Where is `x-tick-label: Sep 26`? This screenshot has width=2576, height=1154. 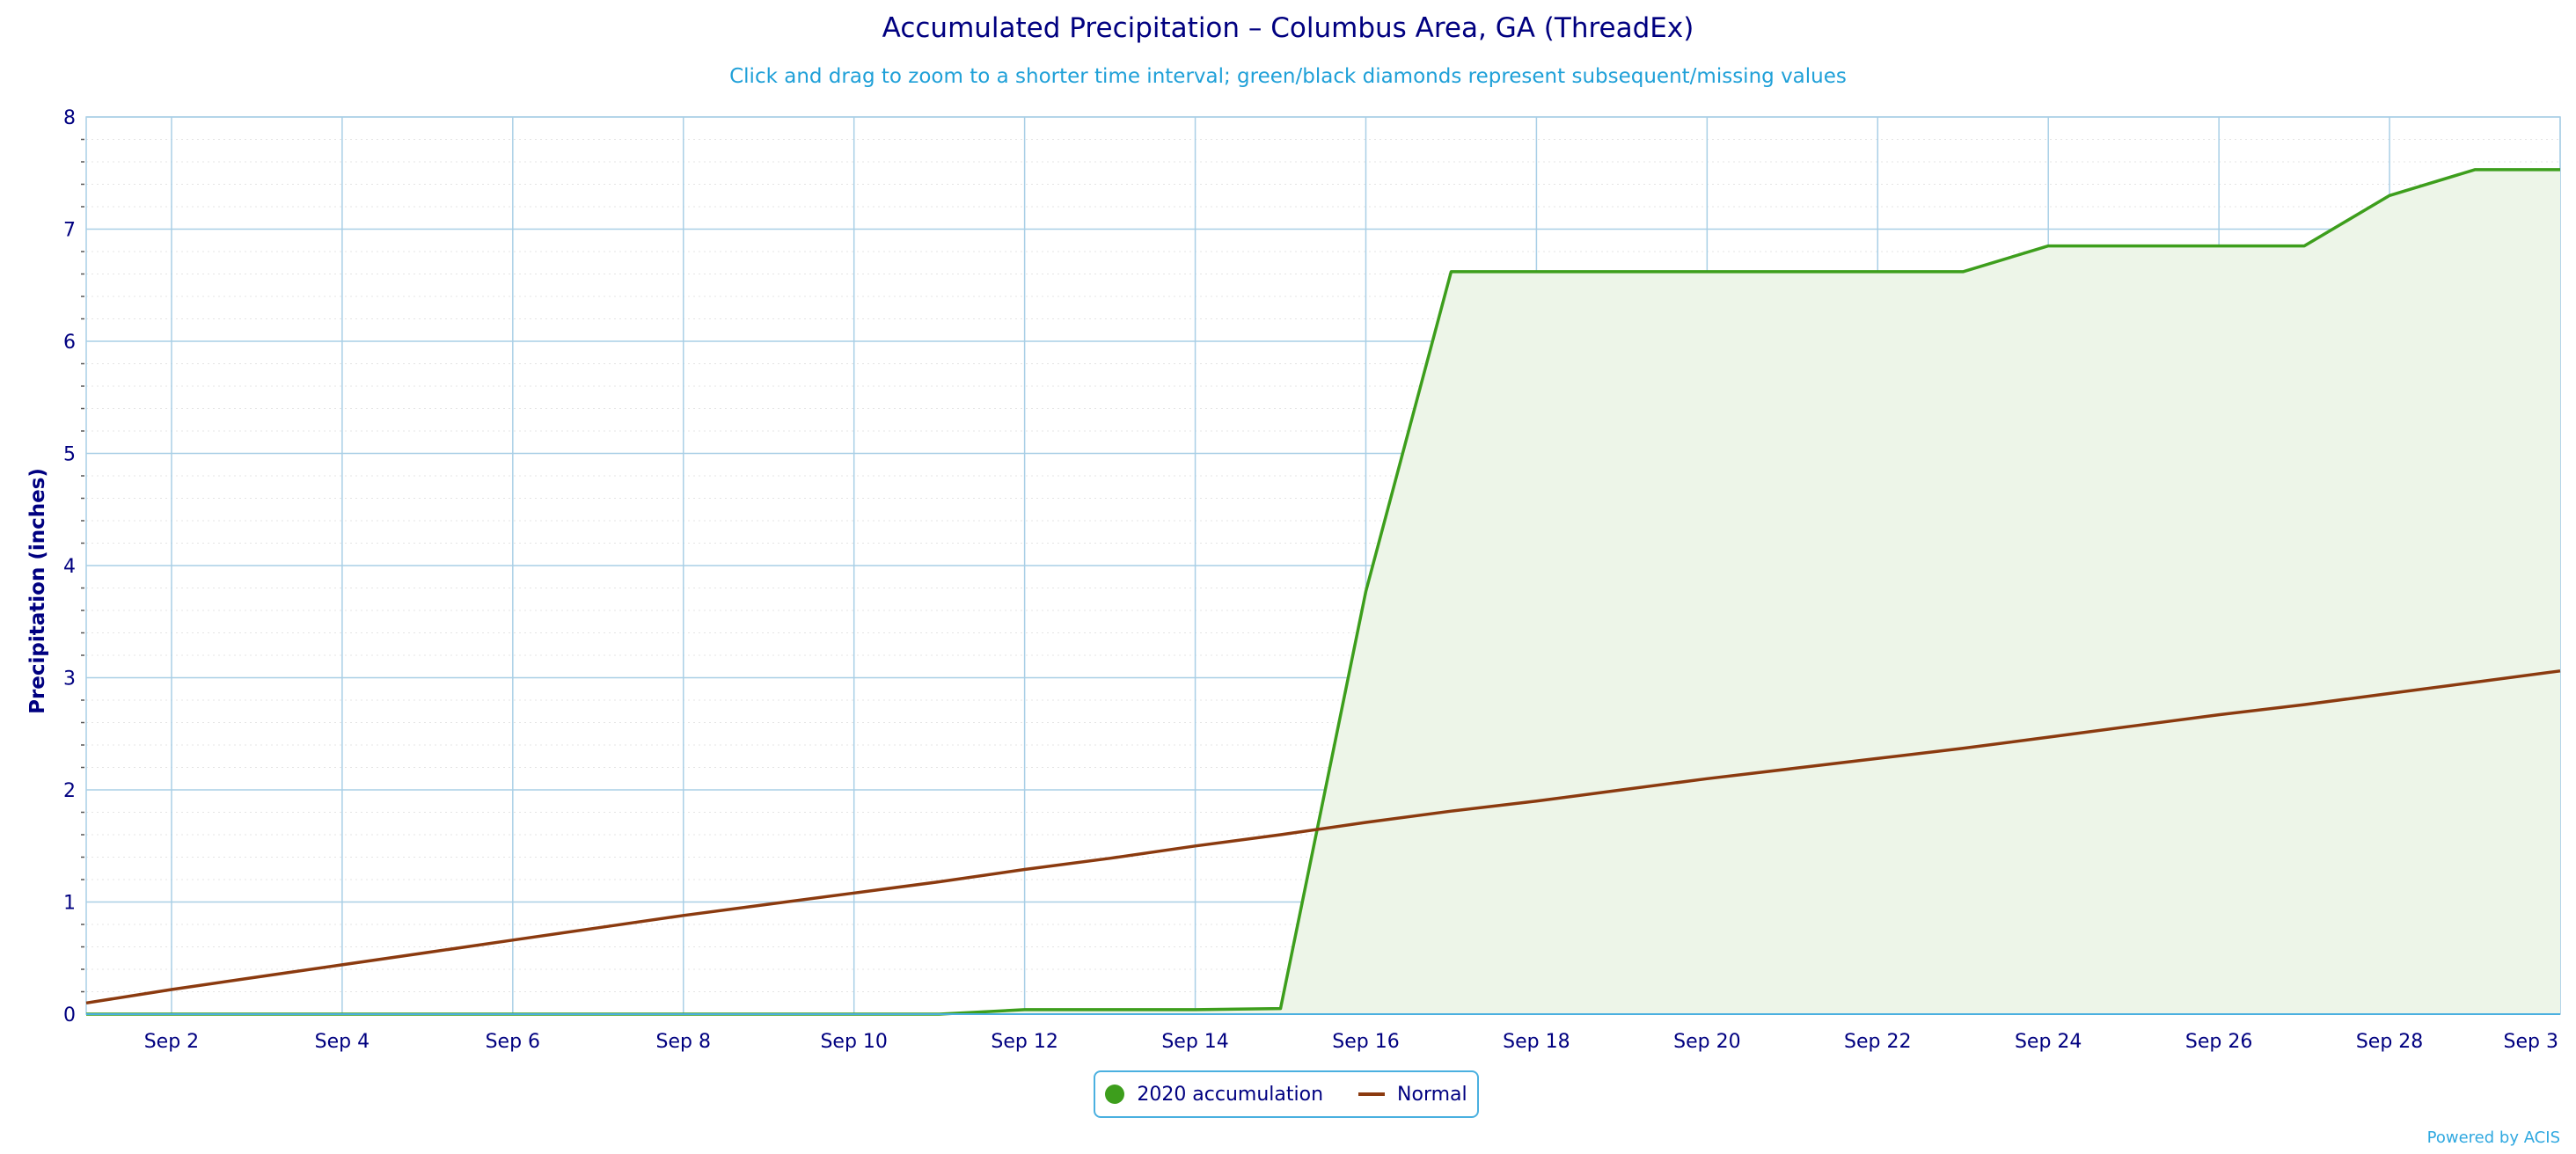 x-tick-label: Sep 26 is located at coordinates (2218, 1042).